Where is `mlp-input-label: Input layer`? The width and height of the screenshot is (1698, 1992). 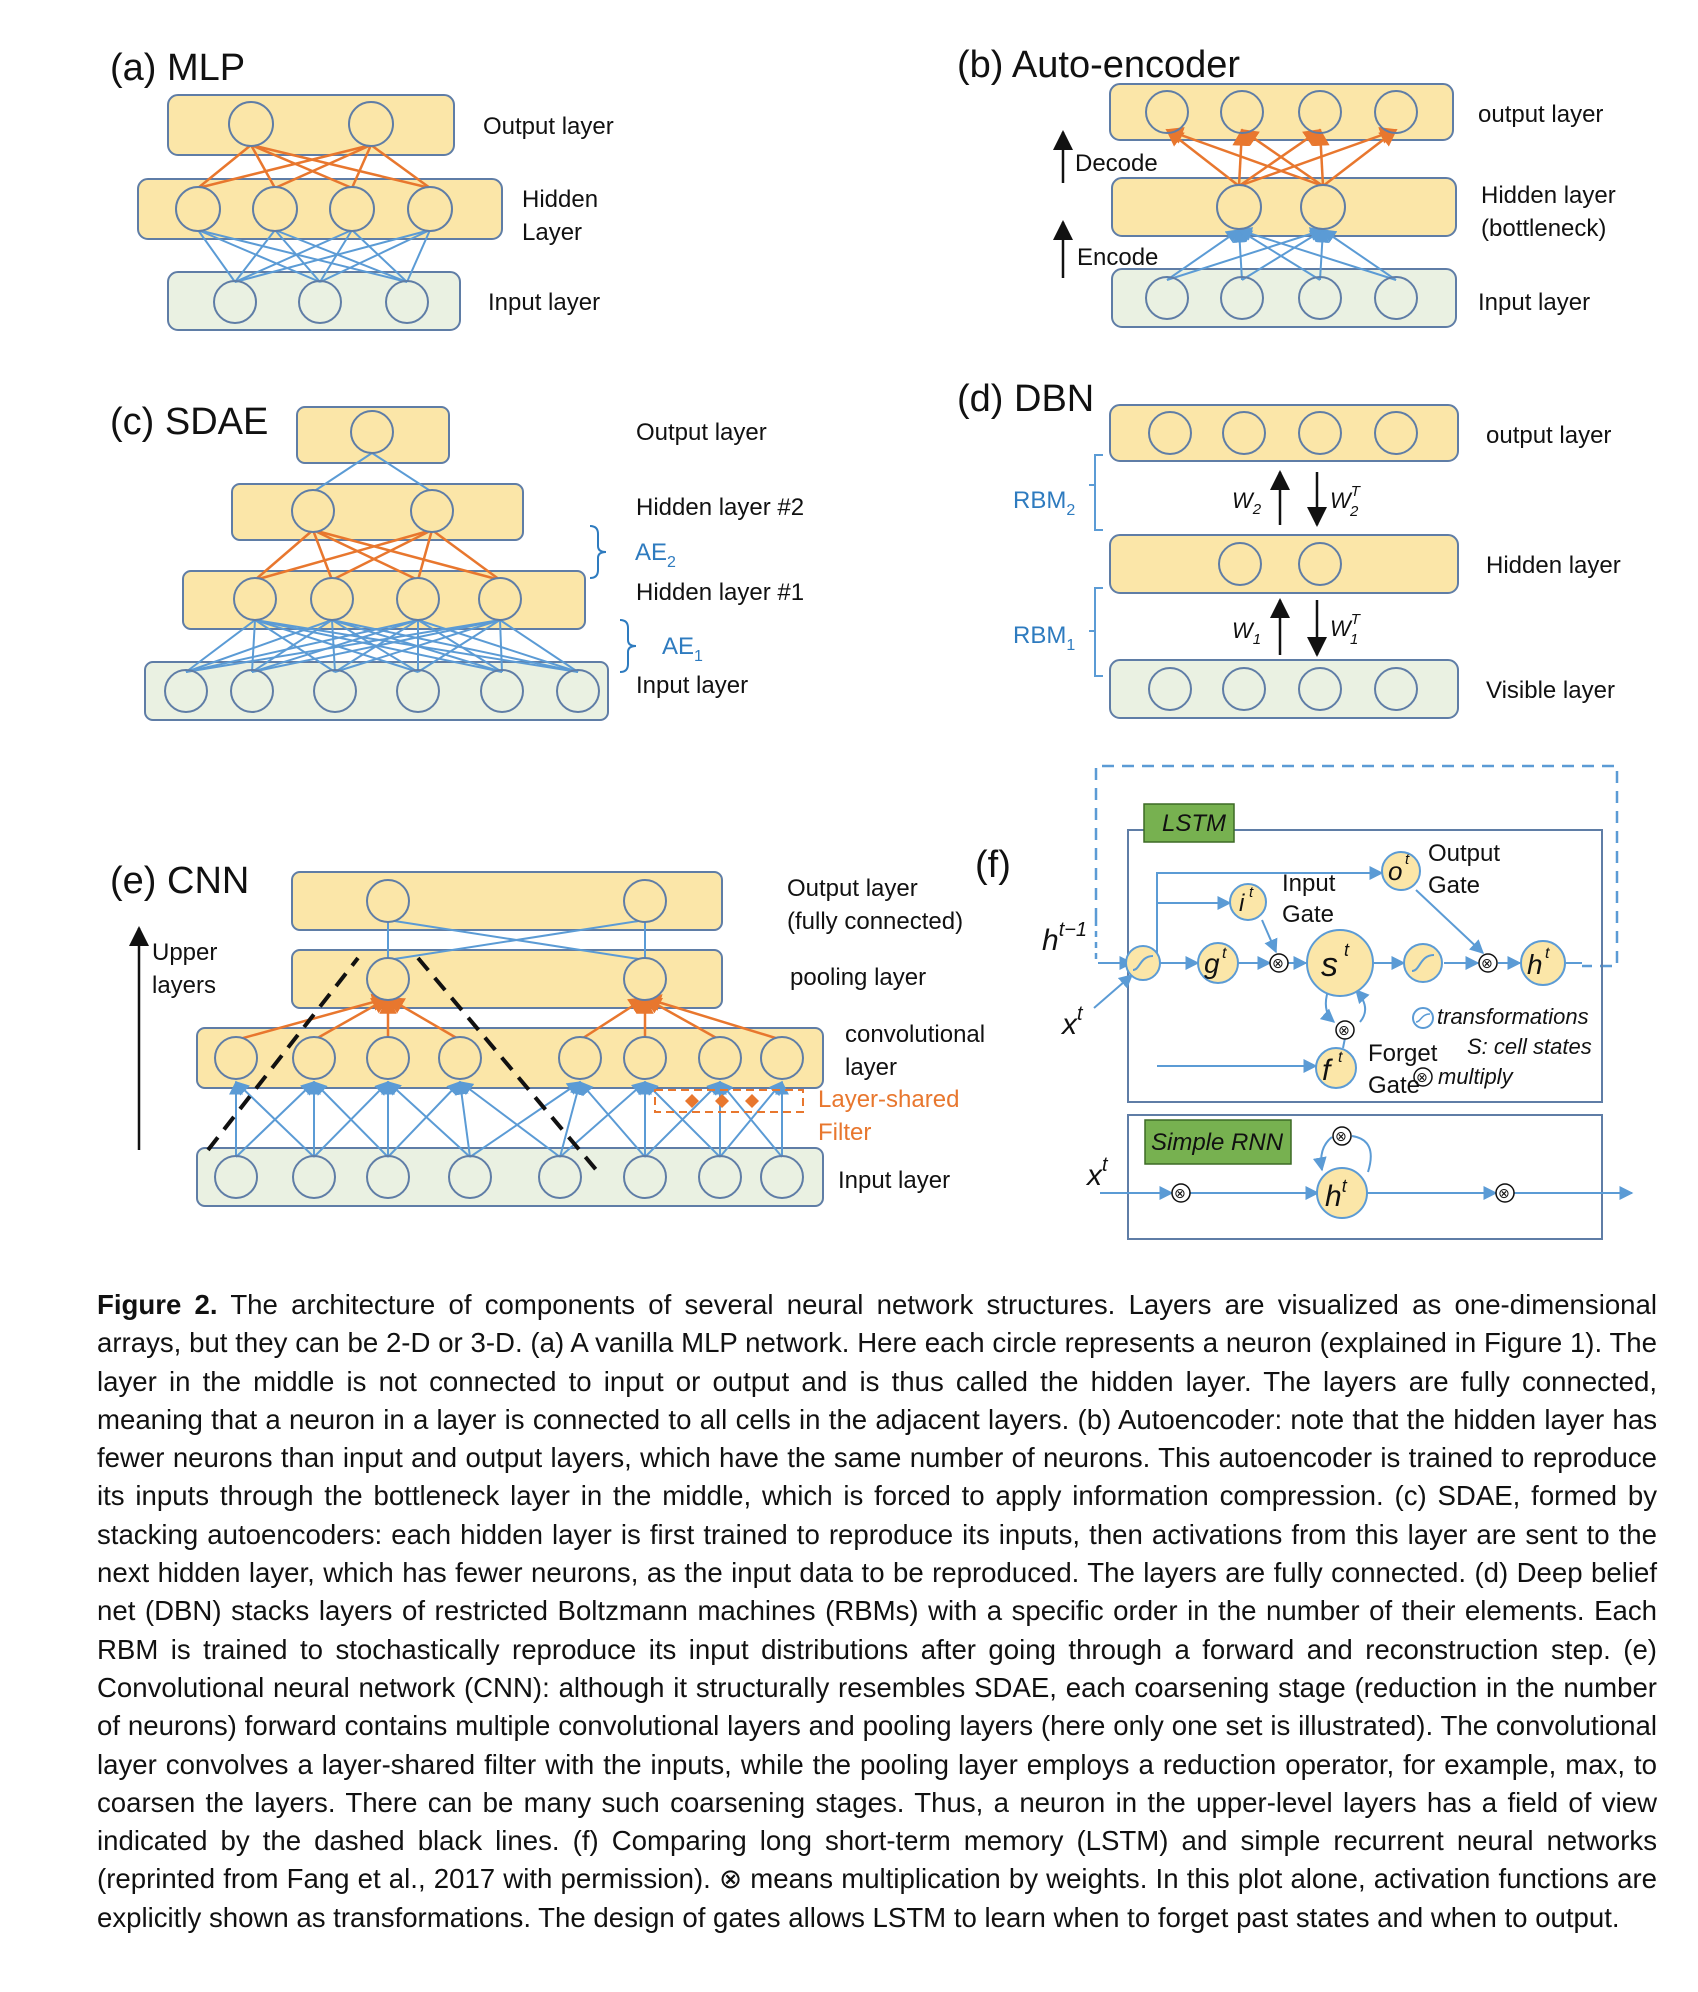 mlp-input-label: Input layer is located at coordinates (544, 302).